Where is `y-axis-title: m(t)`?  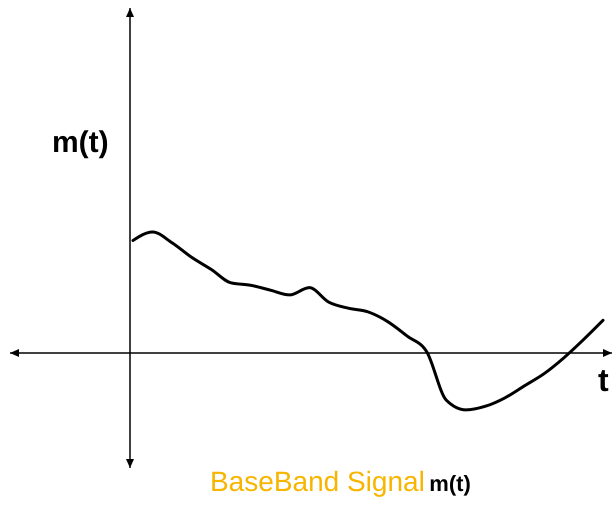
y-axis-title: m(t) is located at coordinates (80, 143).